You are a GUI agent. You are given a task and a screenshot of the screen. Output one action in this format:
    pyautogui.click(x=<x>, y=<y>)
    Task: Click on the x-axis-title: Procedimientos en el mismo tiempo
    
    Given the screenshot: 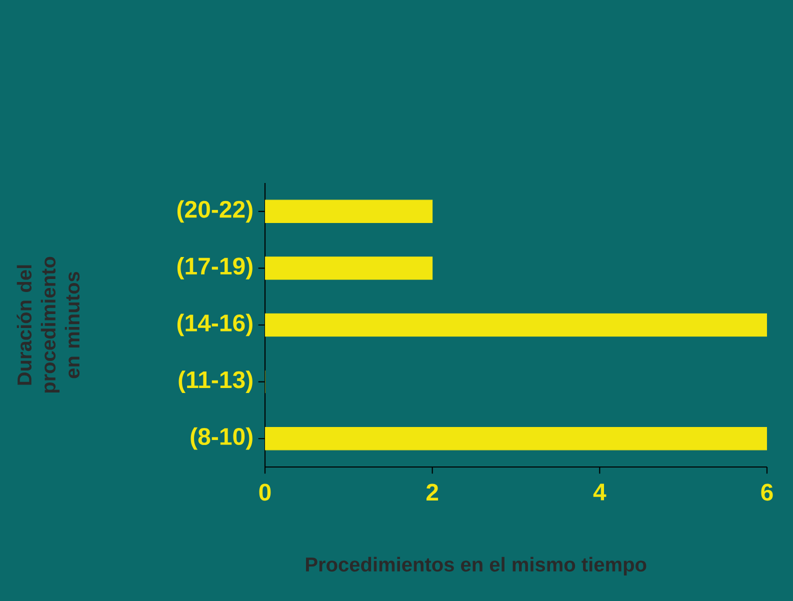 What is the action you would take?
    pyautogui.click(x=476, y=566)
    